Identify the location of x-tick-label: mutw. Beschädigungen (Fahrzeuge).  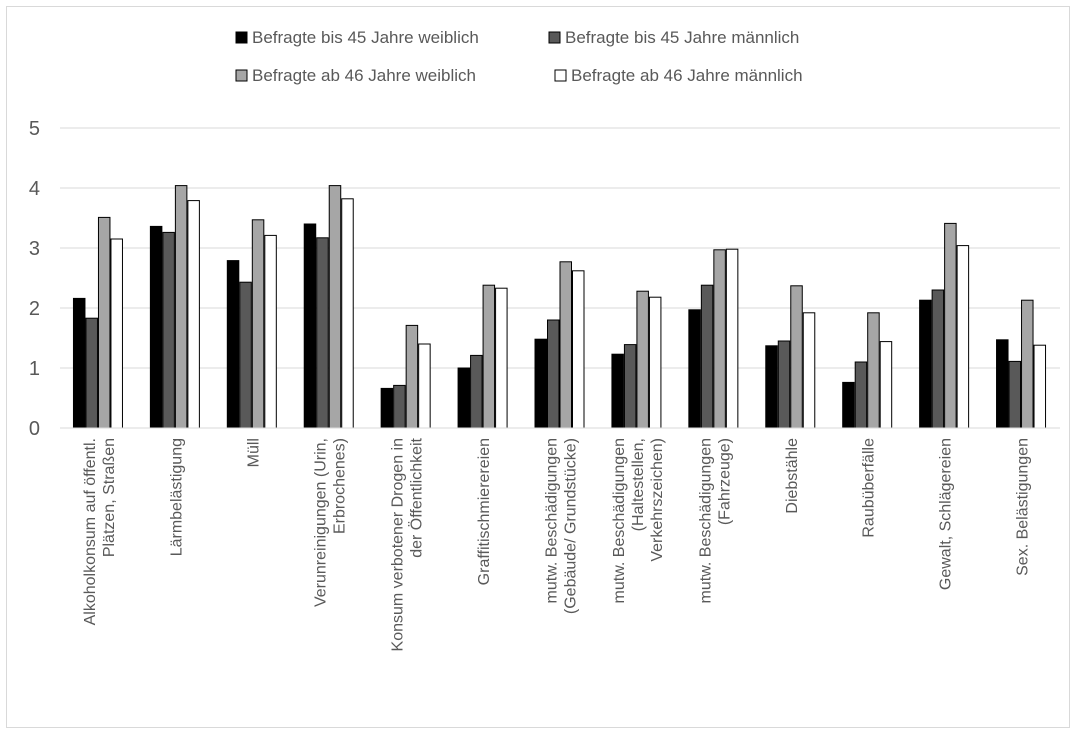
(715, 520).